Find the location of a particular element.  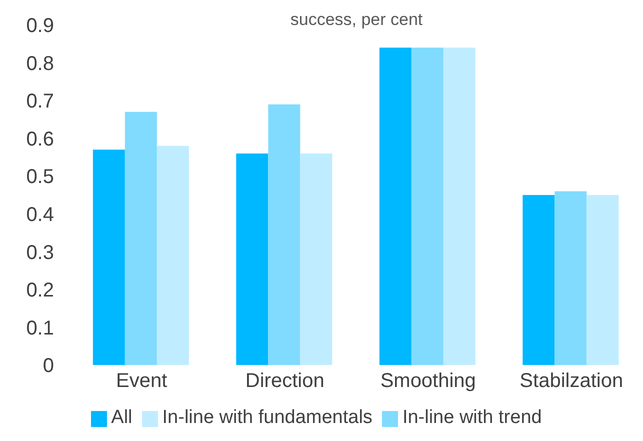

y-tick-label: 0.8 is located at coordinates (40, 63).